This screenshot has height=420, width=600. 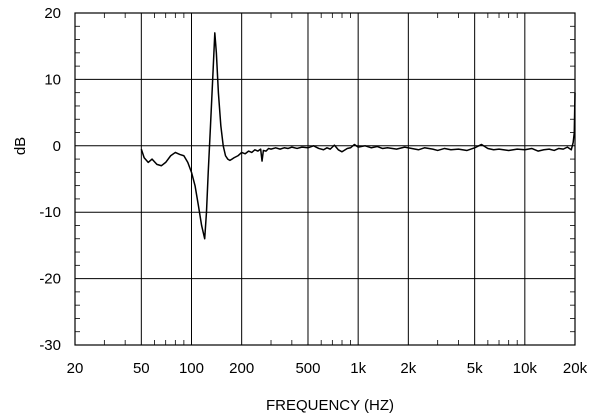 I want to click on x-tick-label: 500, so click(x=307, y=368).